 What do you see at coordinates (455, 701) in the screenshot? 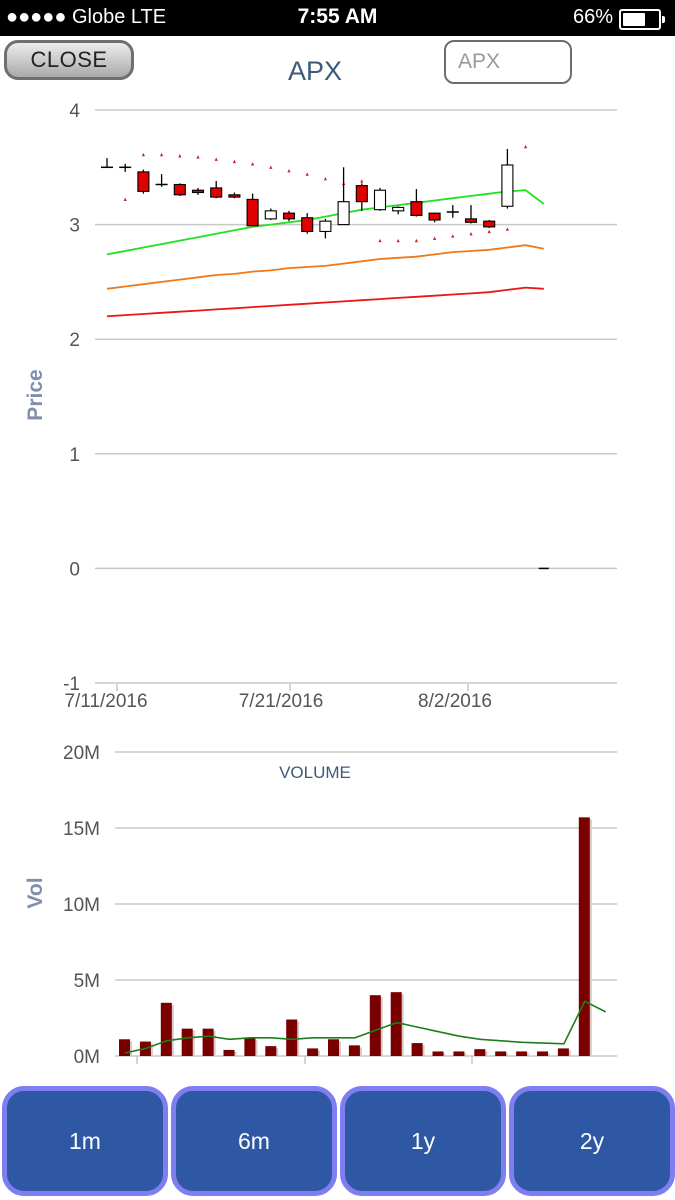
I see `x-tick-label: 8/2/2016` at bounding box center [455, 701].